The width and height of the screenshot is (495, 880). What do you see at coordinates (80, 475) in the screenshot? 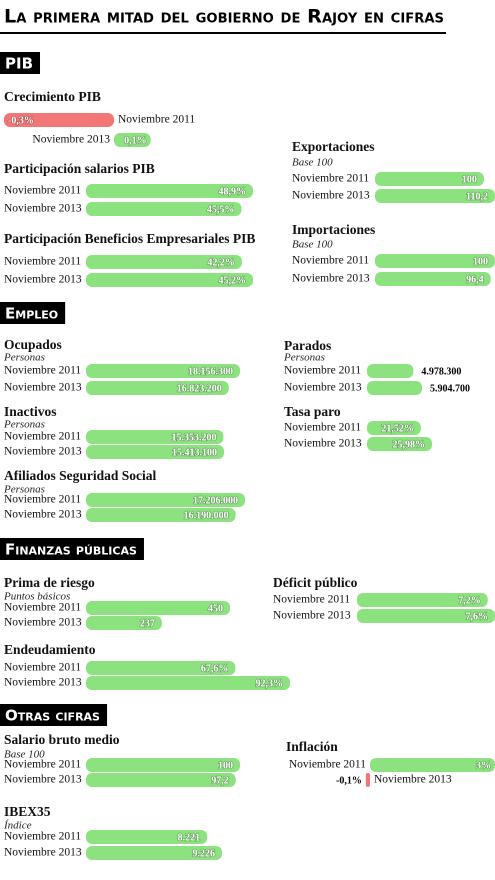
I see `chart-title: Afiliados Seguridad Social` at bounding box center [80, 475].